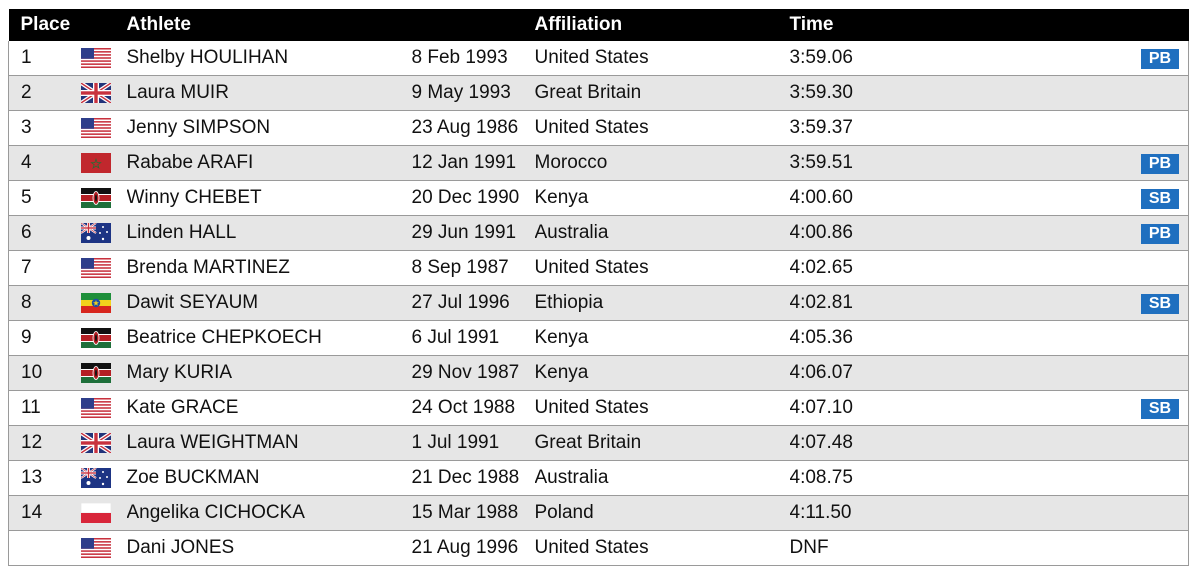  What do you see at coordinates (44, 303) in the screenshot?
I see `place-cell: 8` at bounding box center [44, 303].